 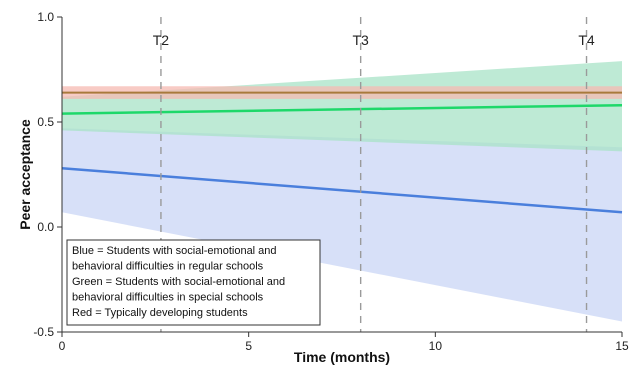 What do you see at coordinates (160, 313) in the screenshot?
I see `legend-line-5: Red = Typically developing students` at bounding box center [160, 313].